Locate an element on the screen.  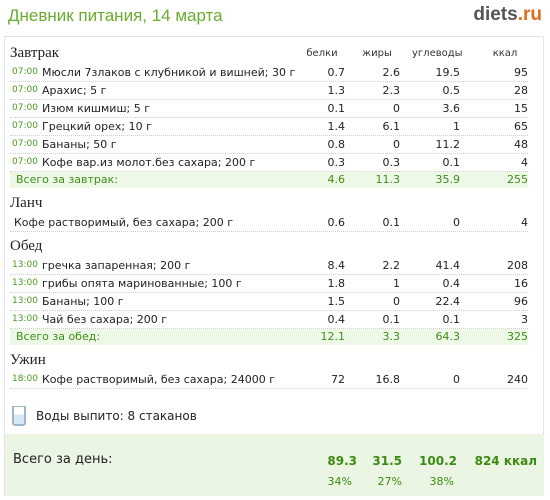
day-protein: 89.3 is located at coordinates (342, 461).